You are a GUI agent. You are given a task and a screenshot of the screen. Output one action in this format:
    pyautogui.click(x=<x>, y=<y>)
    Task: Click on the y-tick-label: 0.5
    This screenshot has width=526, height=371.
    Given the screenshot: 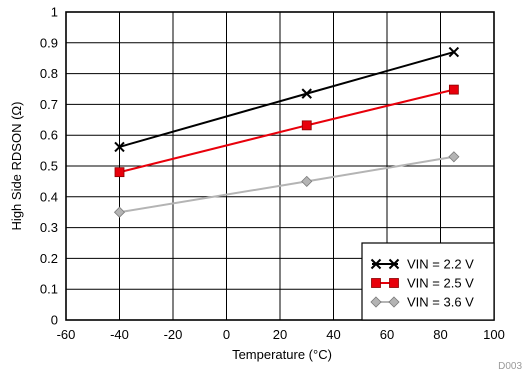 What is the action you would take?
    pyautogui.click(x=49, y=166)
    